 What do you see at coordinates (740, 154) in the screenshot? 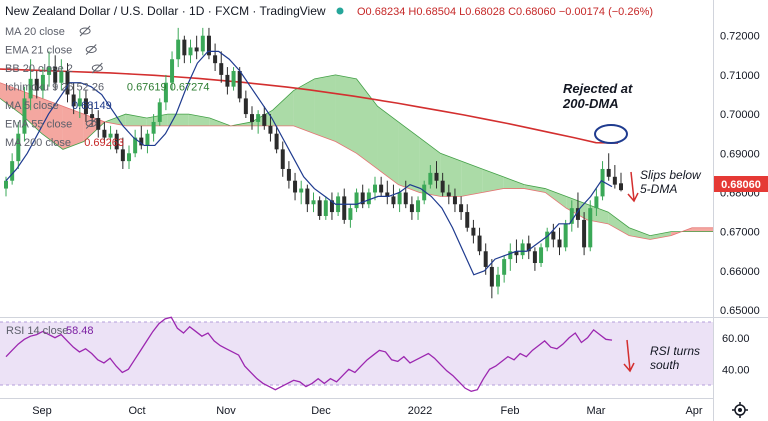
I see `price-tick-label: 0.69000` at bounding box center [740, 154].